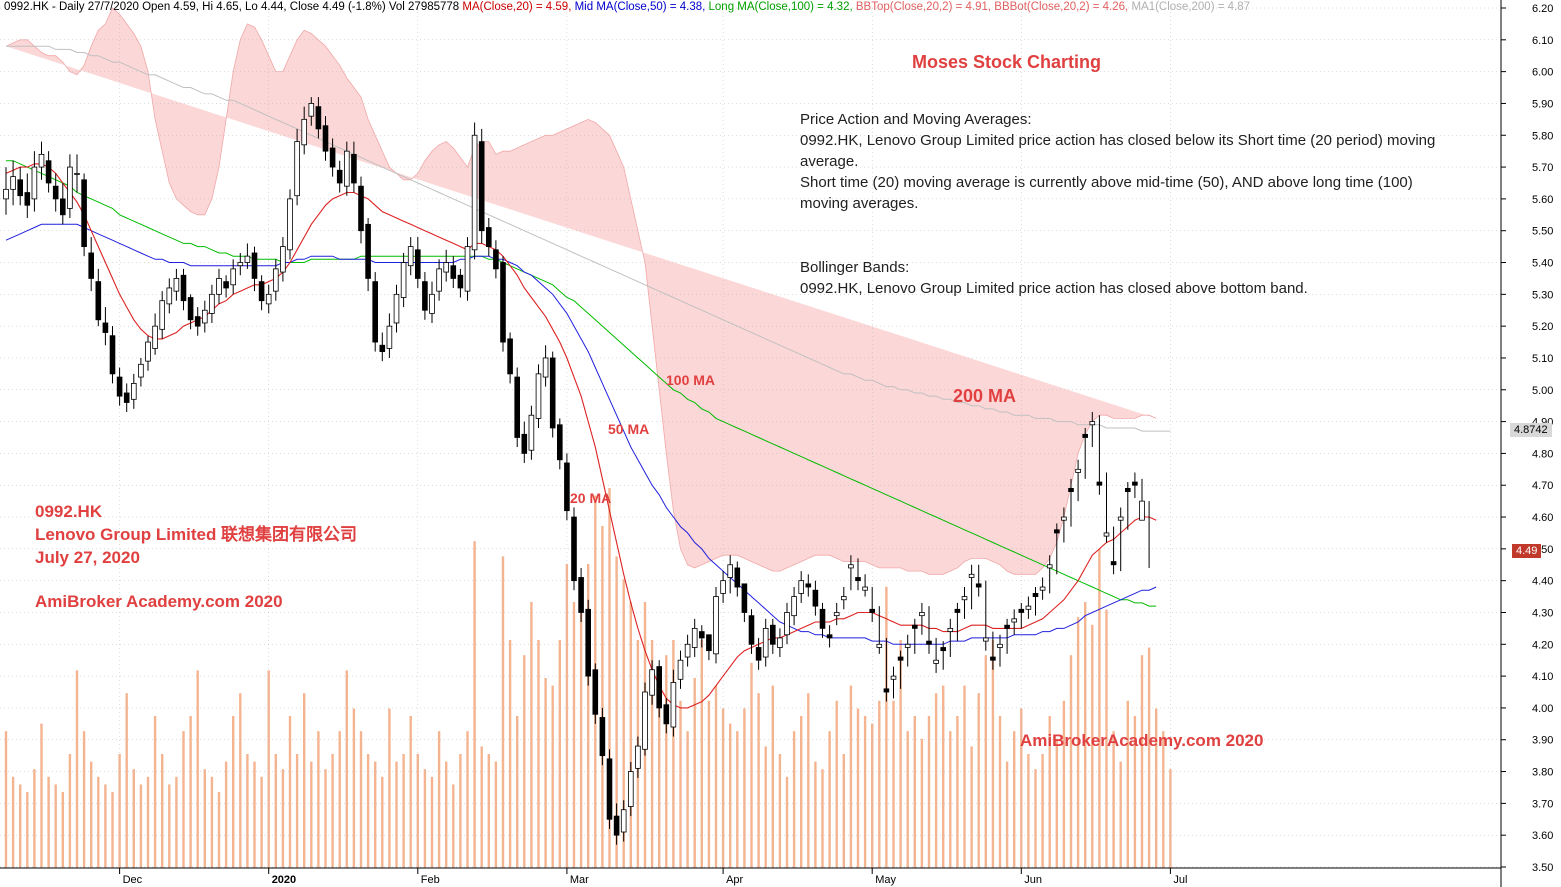 The width and height of the screenshot is (1561, 887). Describe the element at coordinates (1142, 740) in the screenshot. I see `watermark-right: AmiBrokerAcademy.com 2020` at that location.